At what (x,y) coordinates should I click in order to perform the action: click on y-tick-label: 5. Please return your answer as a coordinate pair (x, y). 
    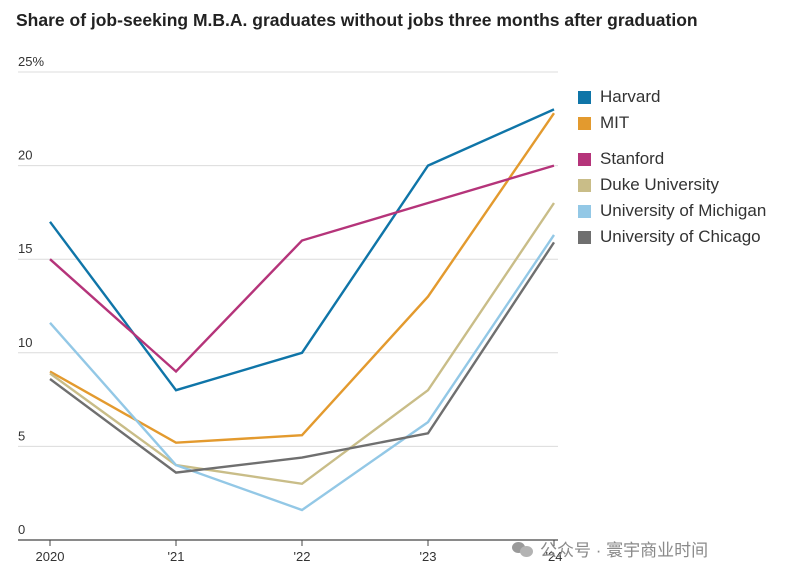
    Looking at the image, I should click on (21, 435).